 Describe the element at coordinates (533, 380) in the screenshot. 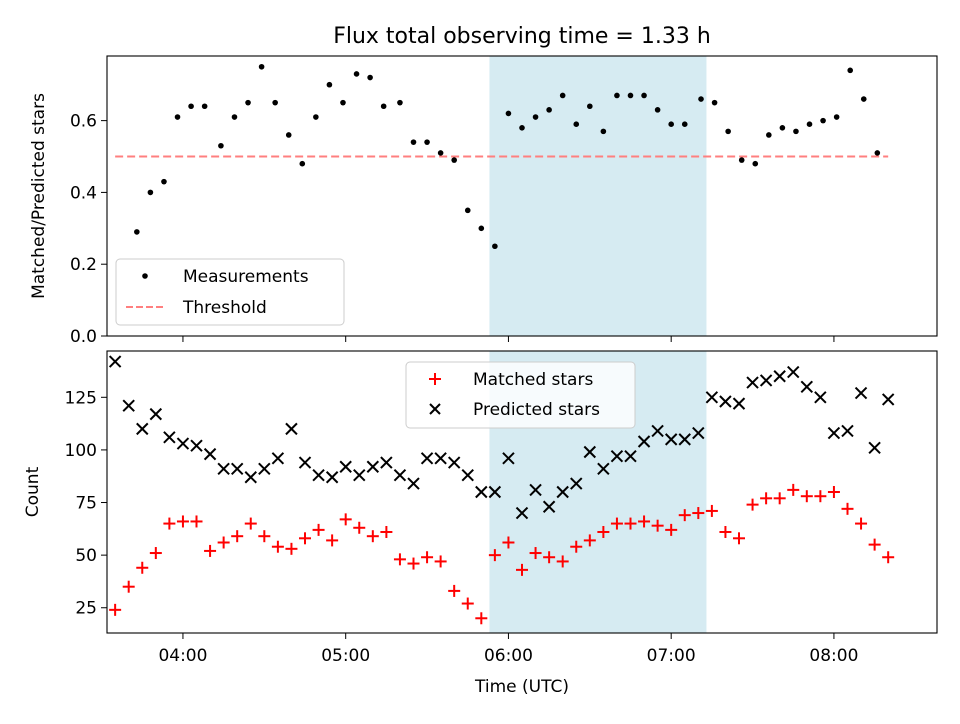

I see `legend-matched-label: Matched stars` at that location.